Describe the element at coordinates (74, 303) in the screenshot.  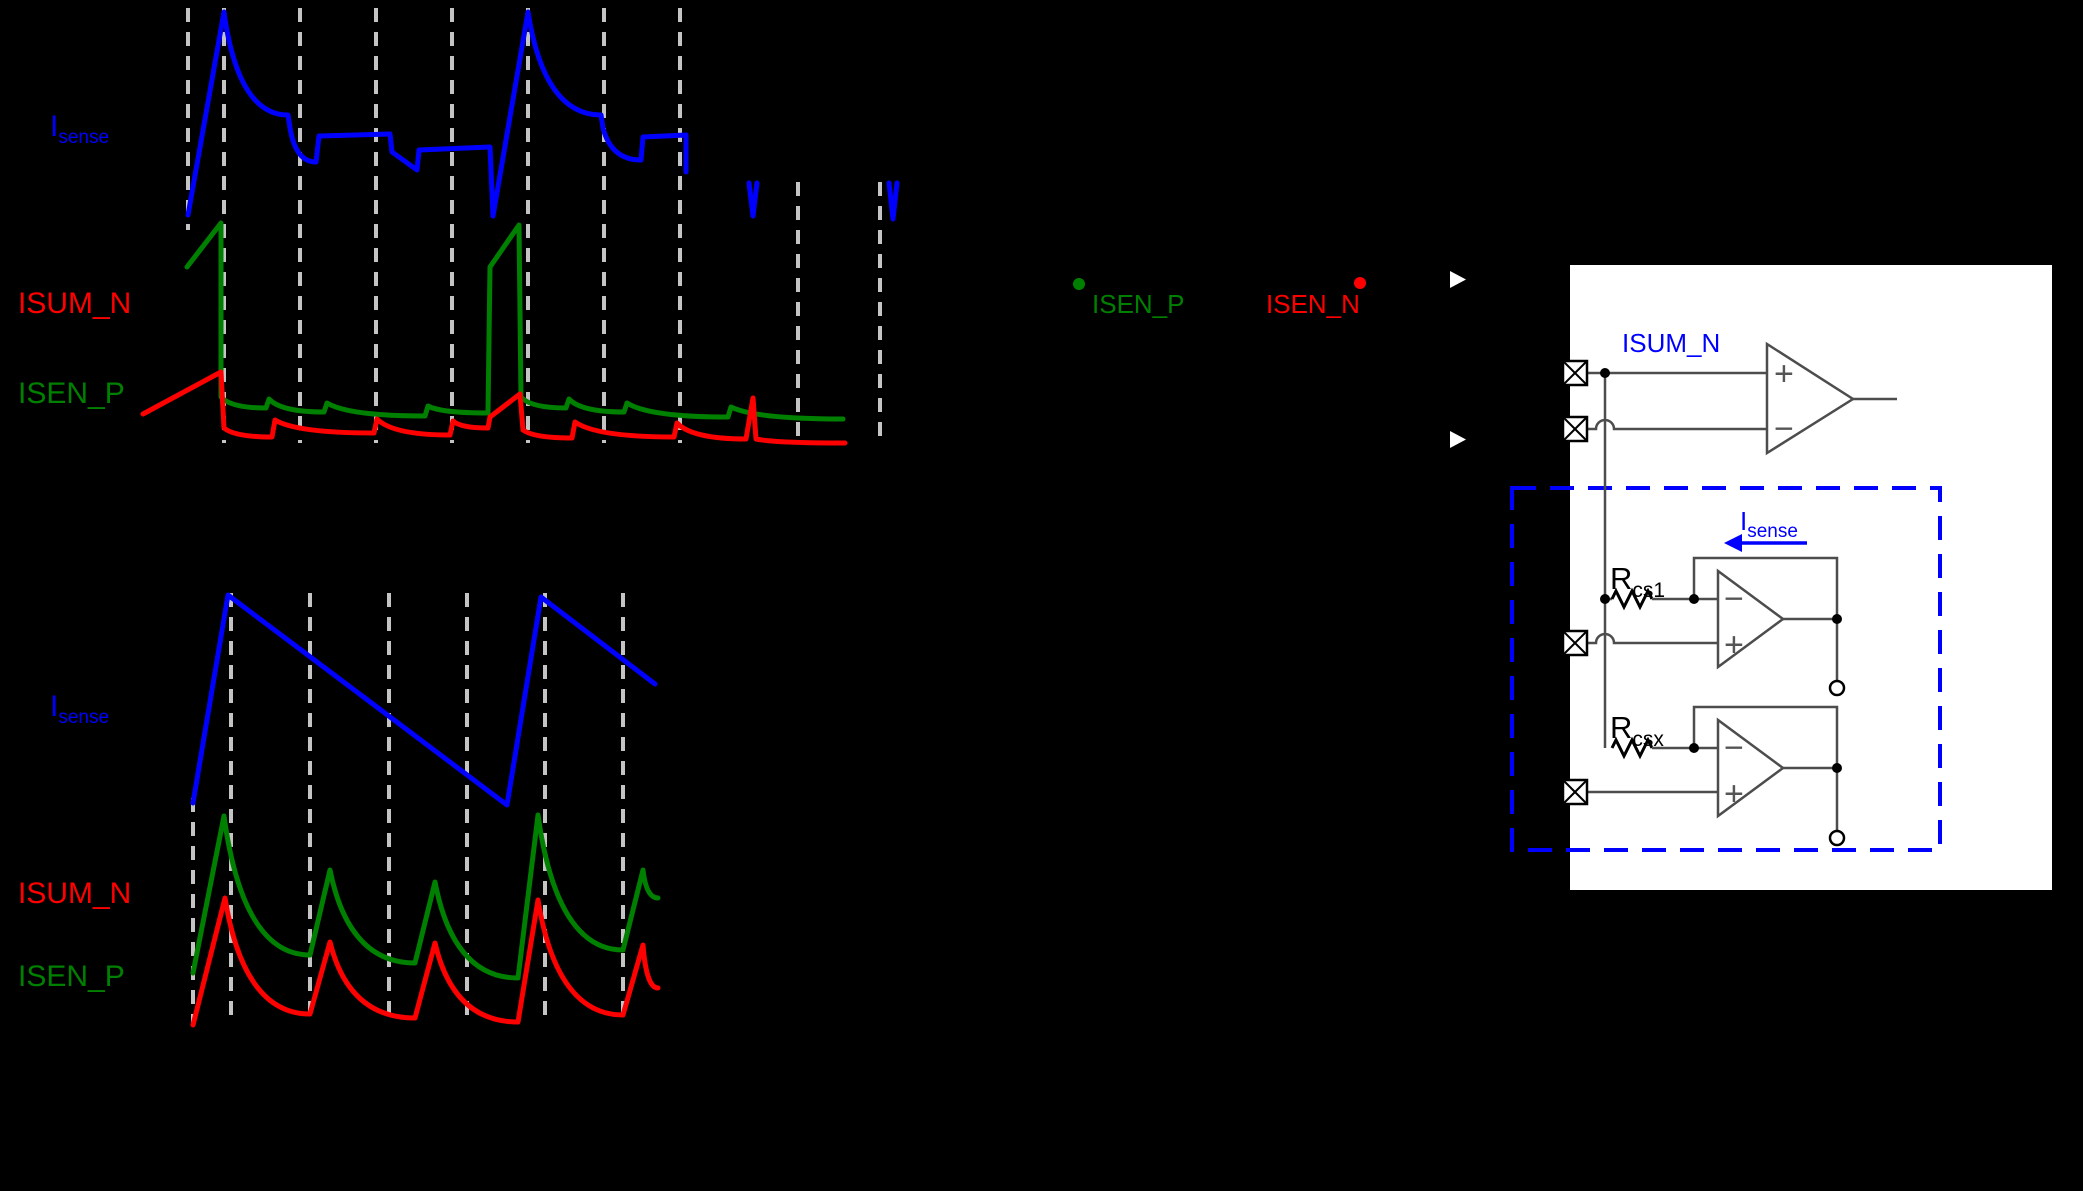
I see `isum-n-label-top: ISUM_N` at that location.